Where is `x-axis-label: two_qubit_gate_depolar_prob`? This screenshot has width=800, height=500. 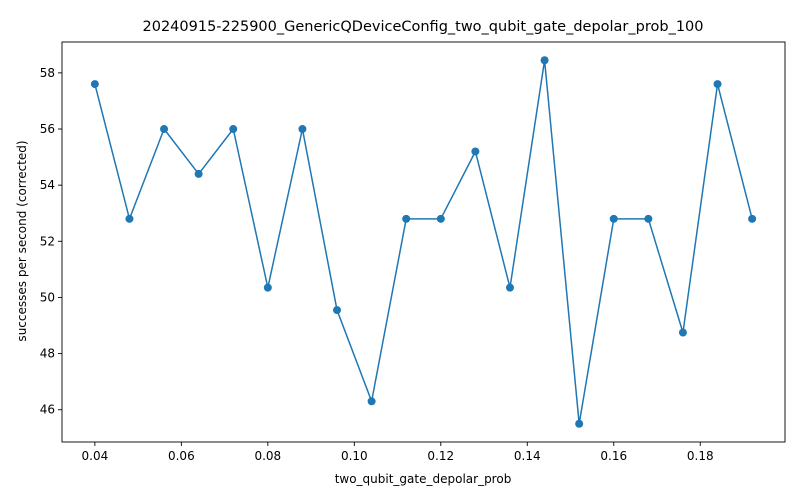 x-axis-label: two_qubit_gate_depolar_prob is located at coordinates (423, 479).